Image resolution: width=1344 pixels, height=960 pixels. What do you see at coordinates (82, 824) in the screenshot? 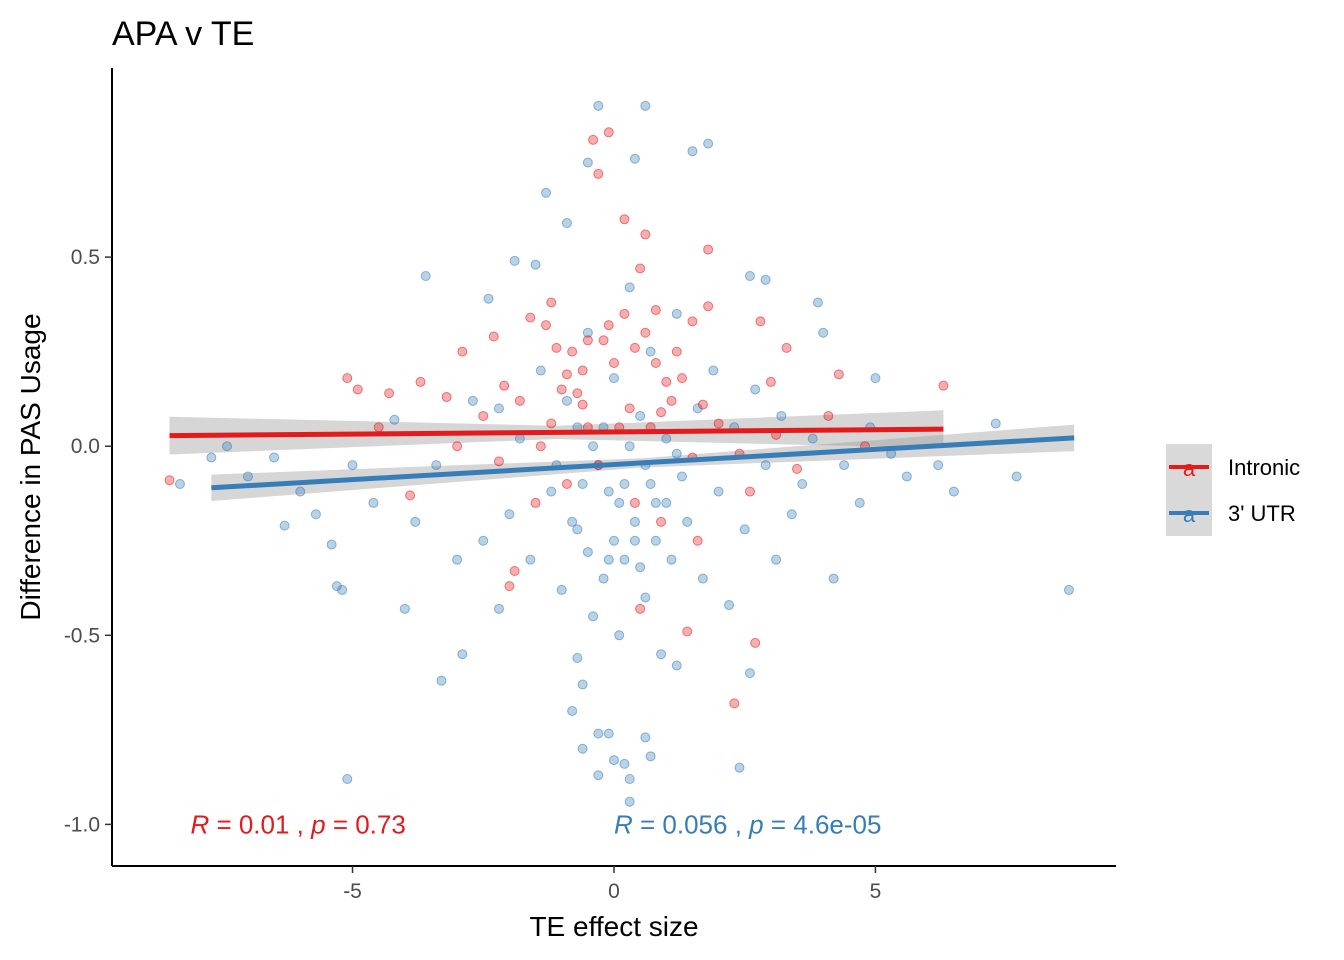
I see `y-tick-label: -1.0` at bounding box center [82, 824].